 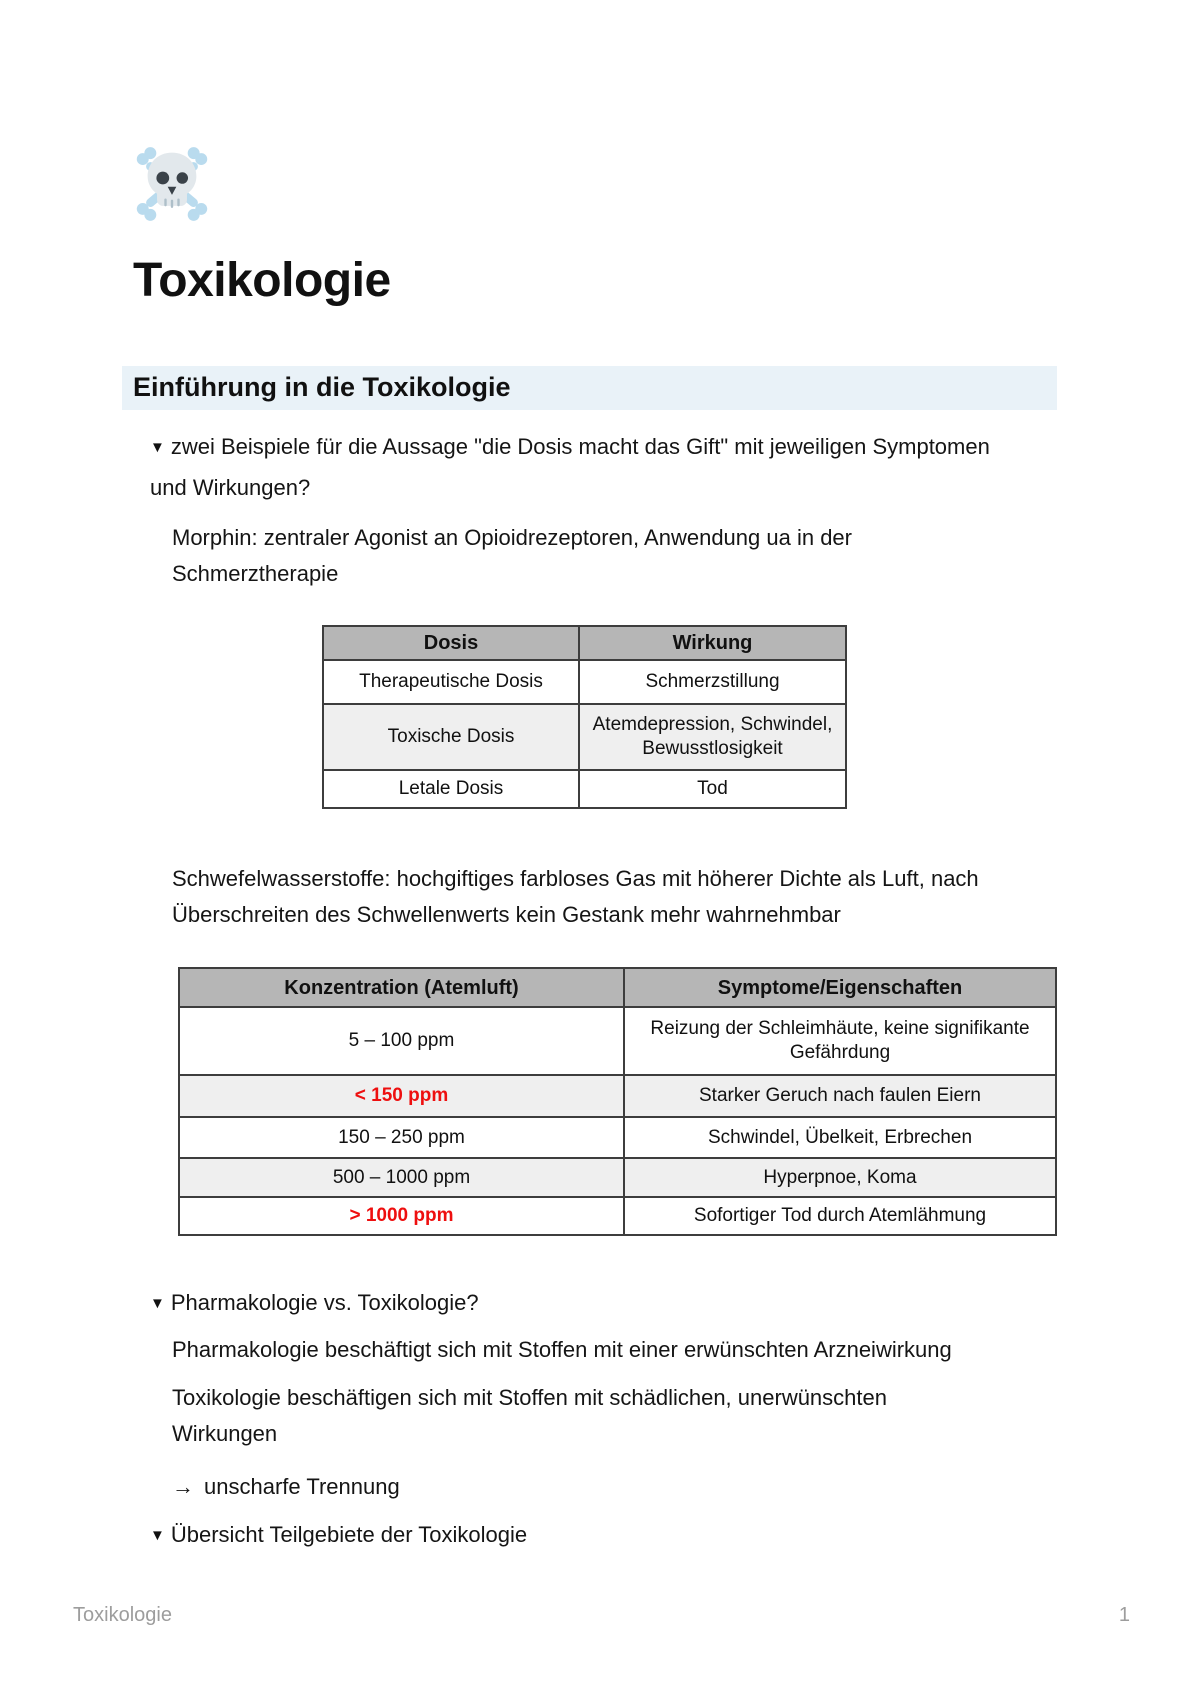 What do you see at coordinates (401, 1177) in the screenshot?
I see `table-cell: 500 – 1000 ppm` at bounding box center [401, 1177].